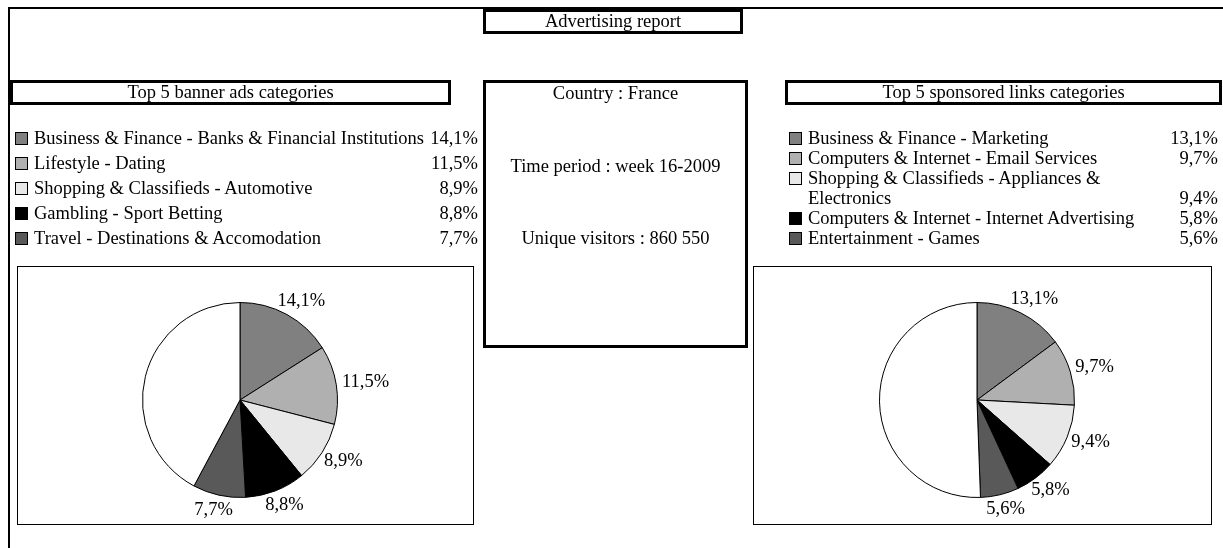 The height and width of the screenshot is (548, 1223). What do you see at coordinates (972, 218) in the screenshot?
I see `legend-label: Computers & Internet - Internet Advertising` at bounding box center [972, 218].